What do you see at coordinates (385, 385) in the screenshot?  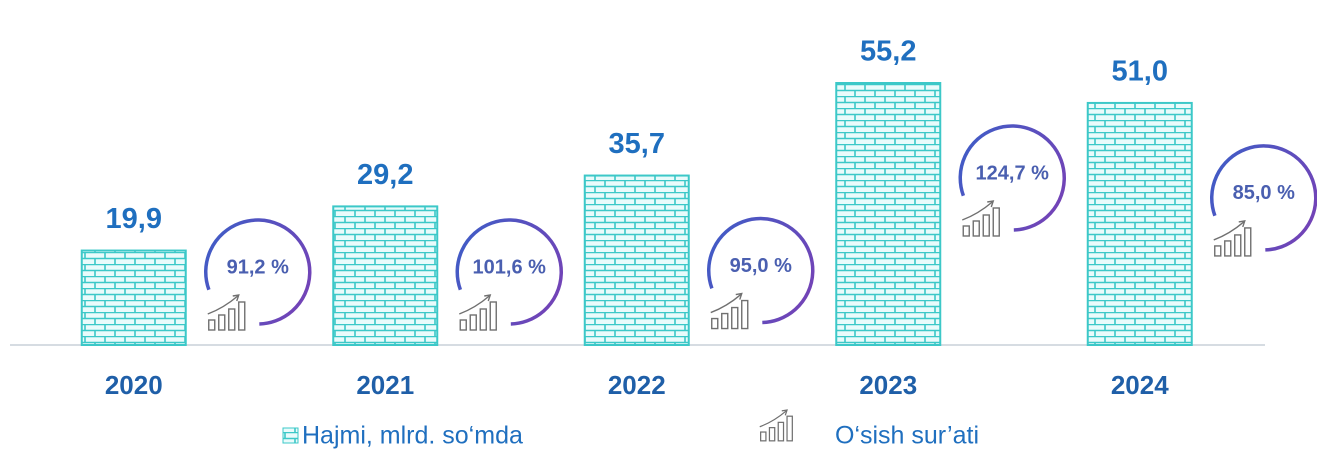 I see `x-tick-label: 2021` at bounding box center [385, 385].